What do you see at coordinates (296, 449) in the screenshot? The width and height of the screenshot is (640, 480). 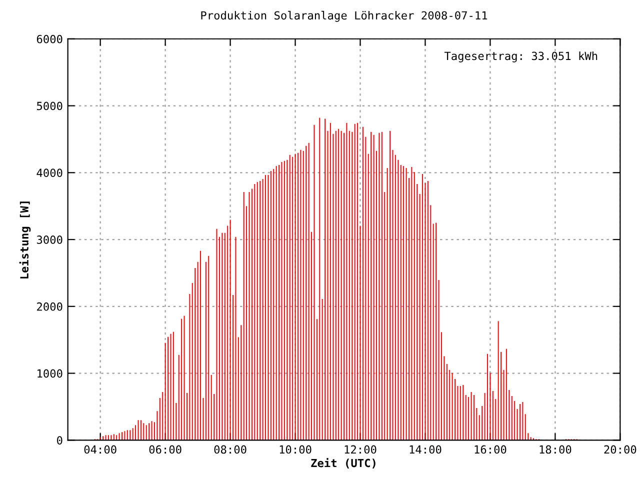 I see `x-tick-label: 10:00` at bounding box center [296, 449].